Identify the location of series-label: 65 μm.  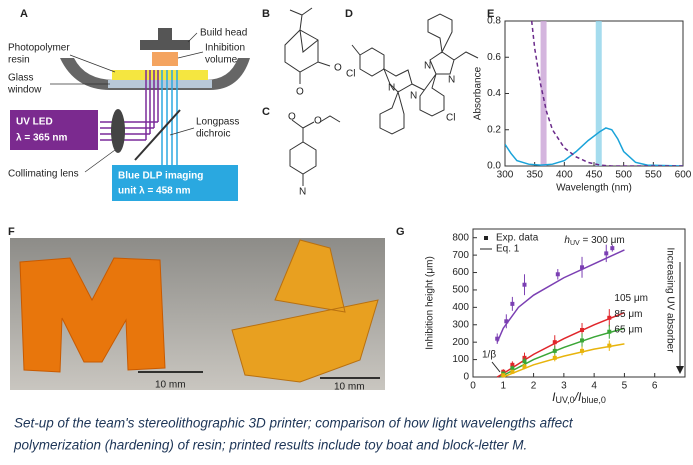
(628, 330).